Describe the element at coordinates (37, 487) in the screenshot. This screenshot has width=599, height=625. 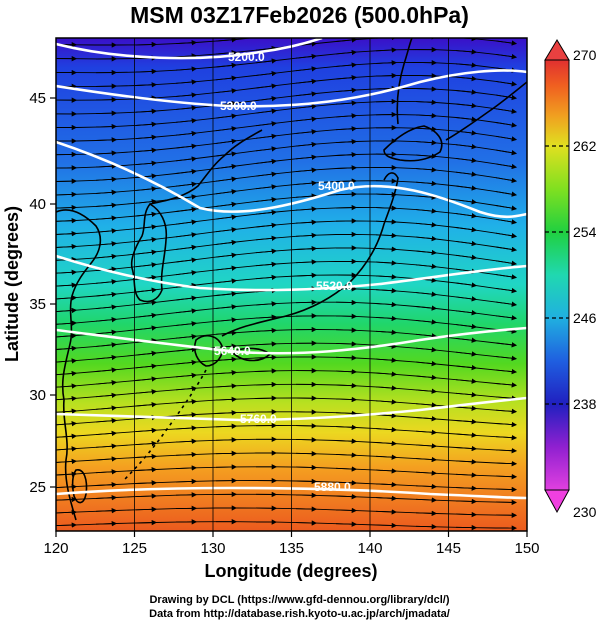
I see `y-tick-label: 25` at that location.